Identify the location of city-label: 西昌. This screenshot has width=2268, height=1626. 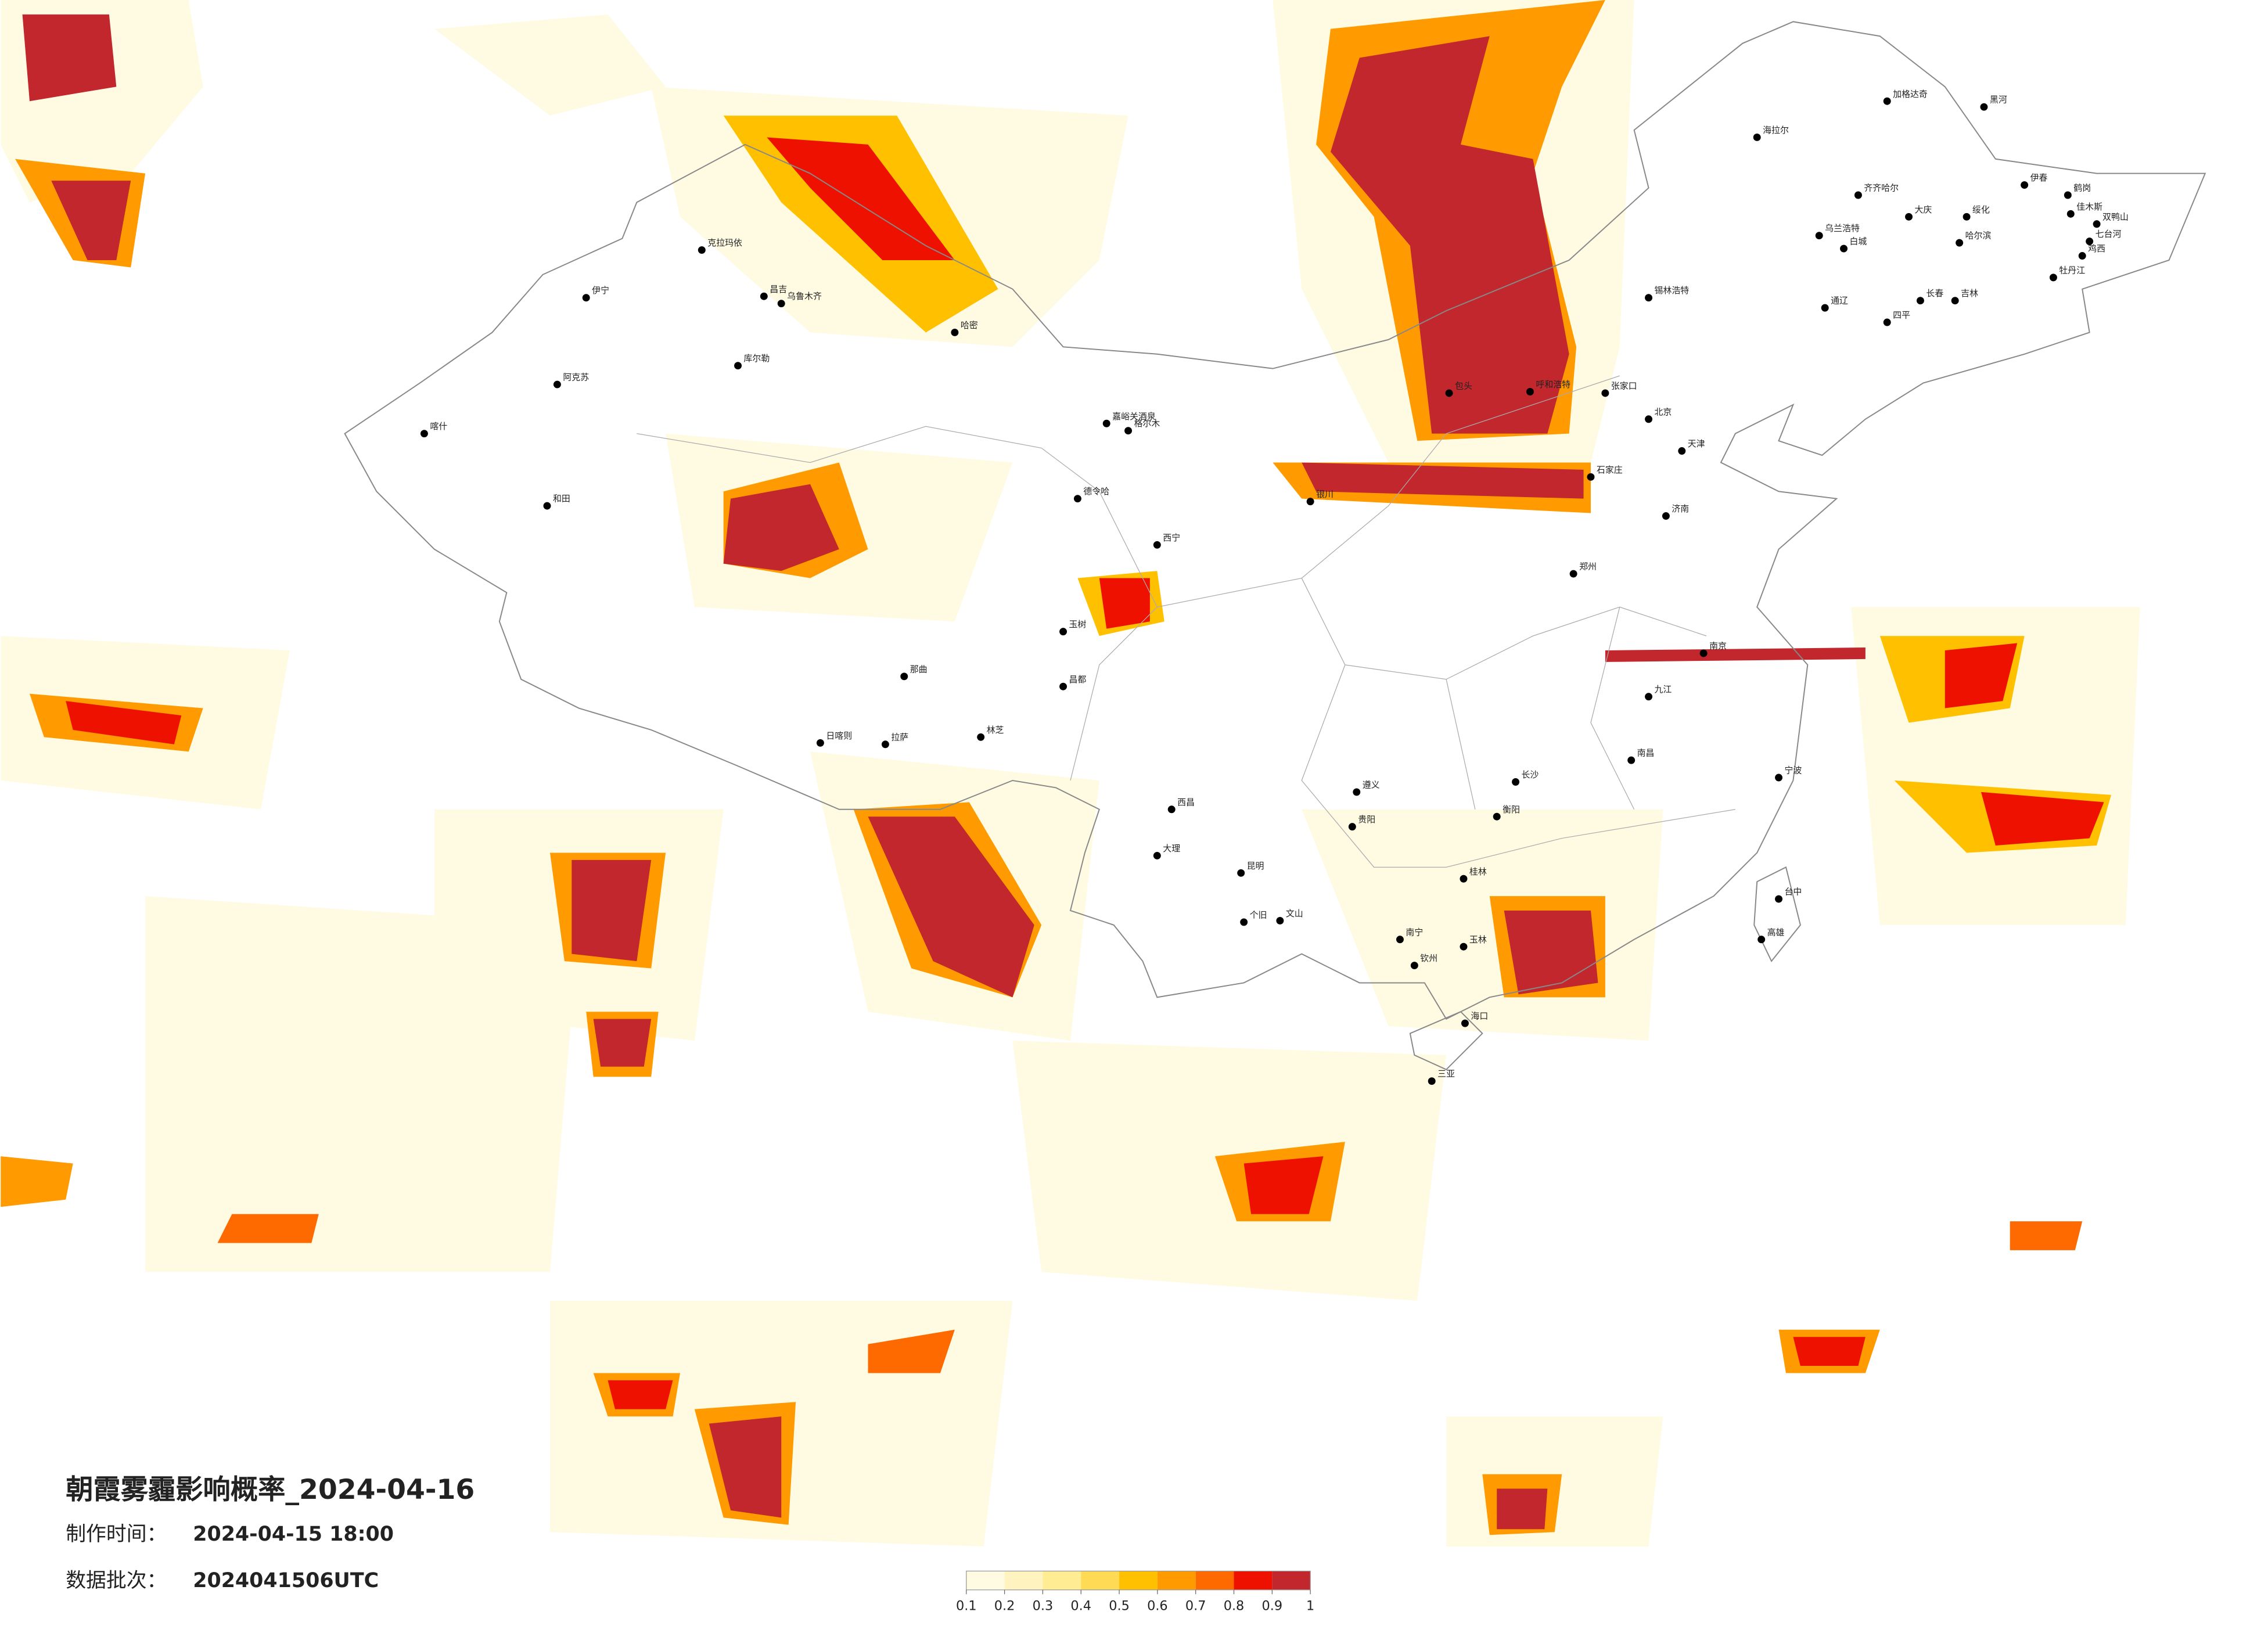
(1186, 802).